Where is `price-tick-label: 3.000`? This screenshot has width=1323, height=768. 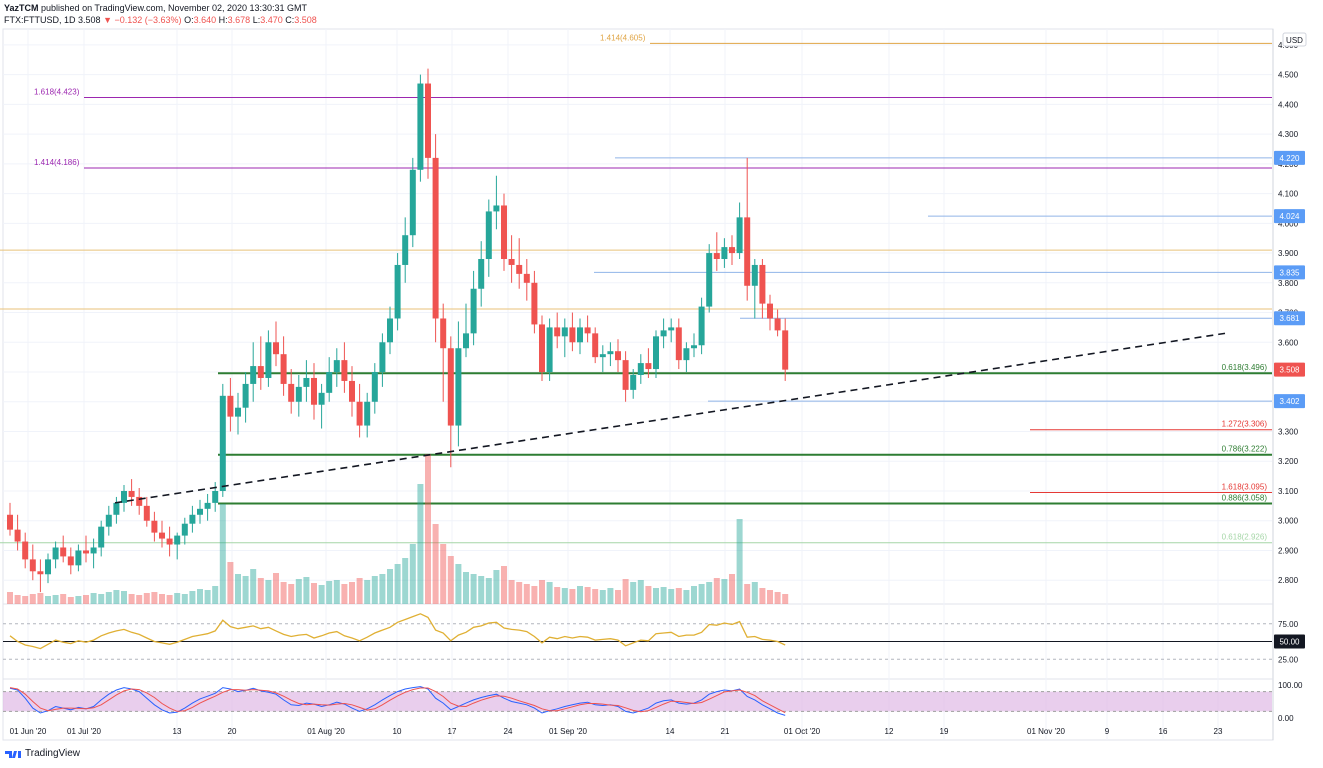
price-tick-label: 3.000 is located at coordinates (1288, 521).